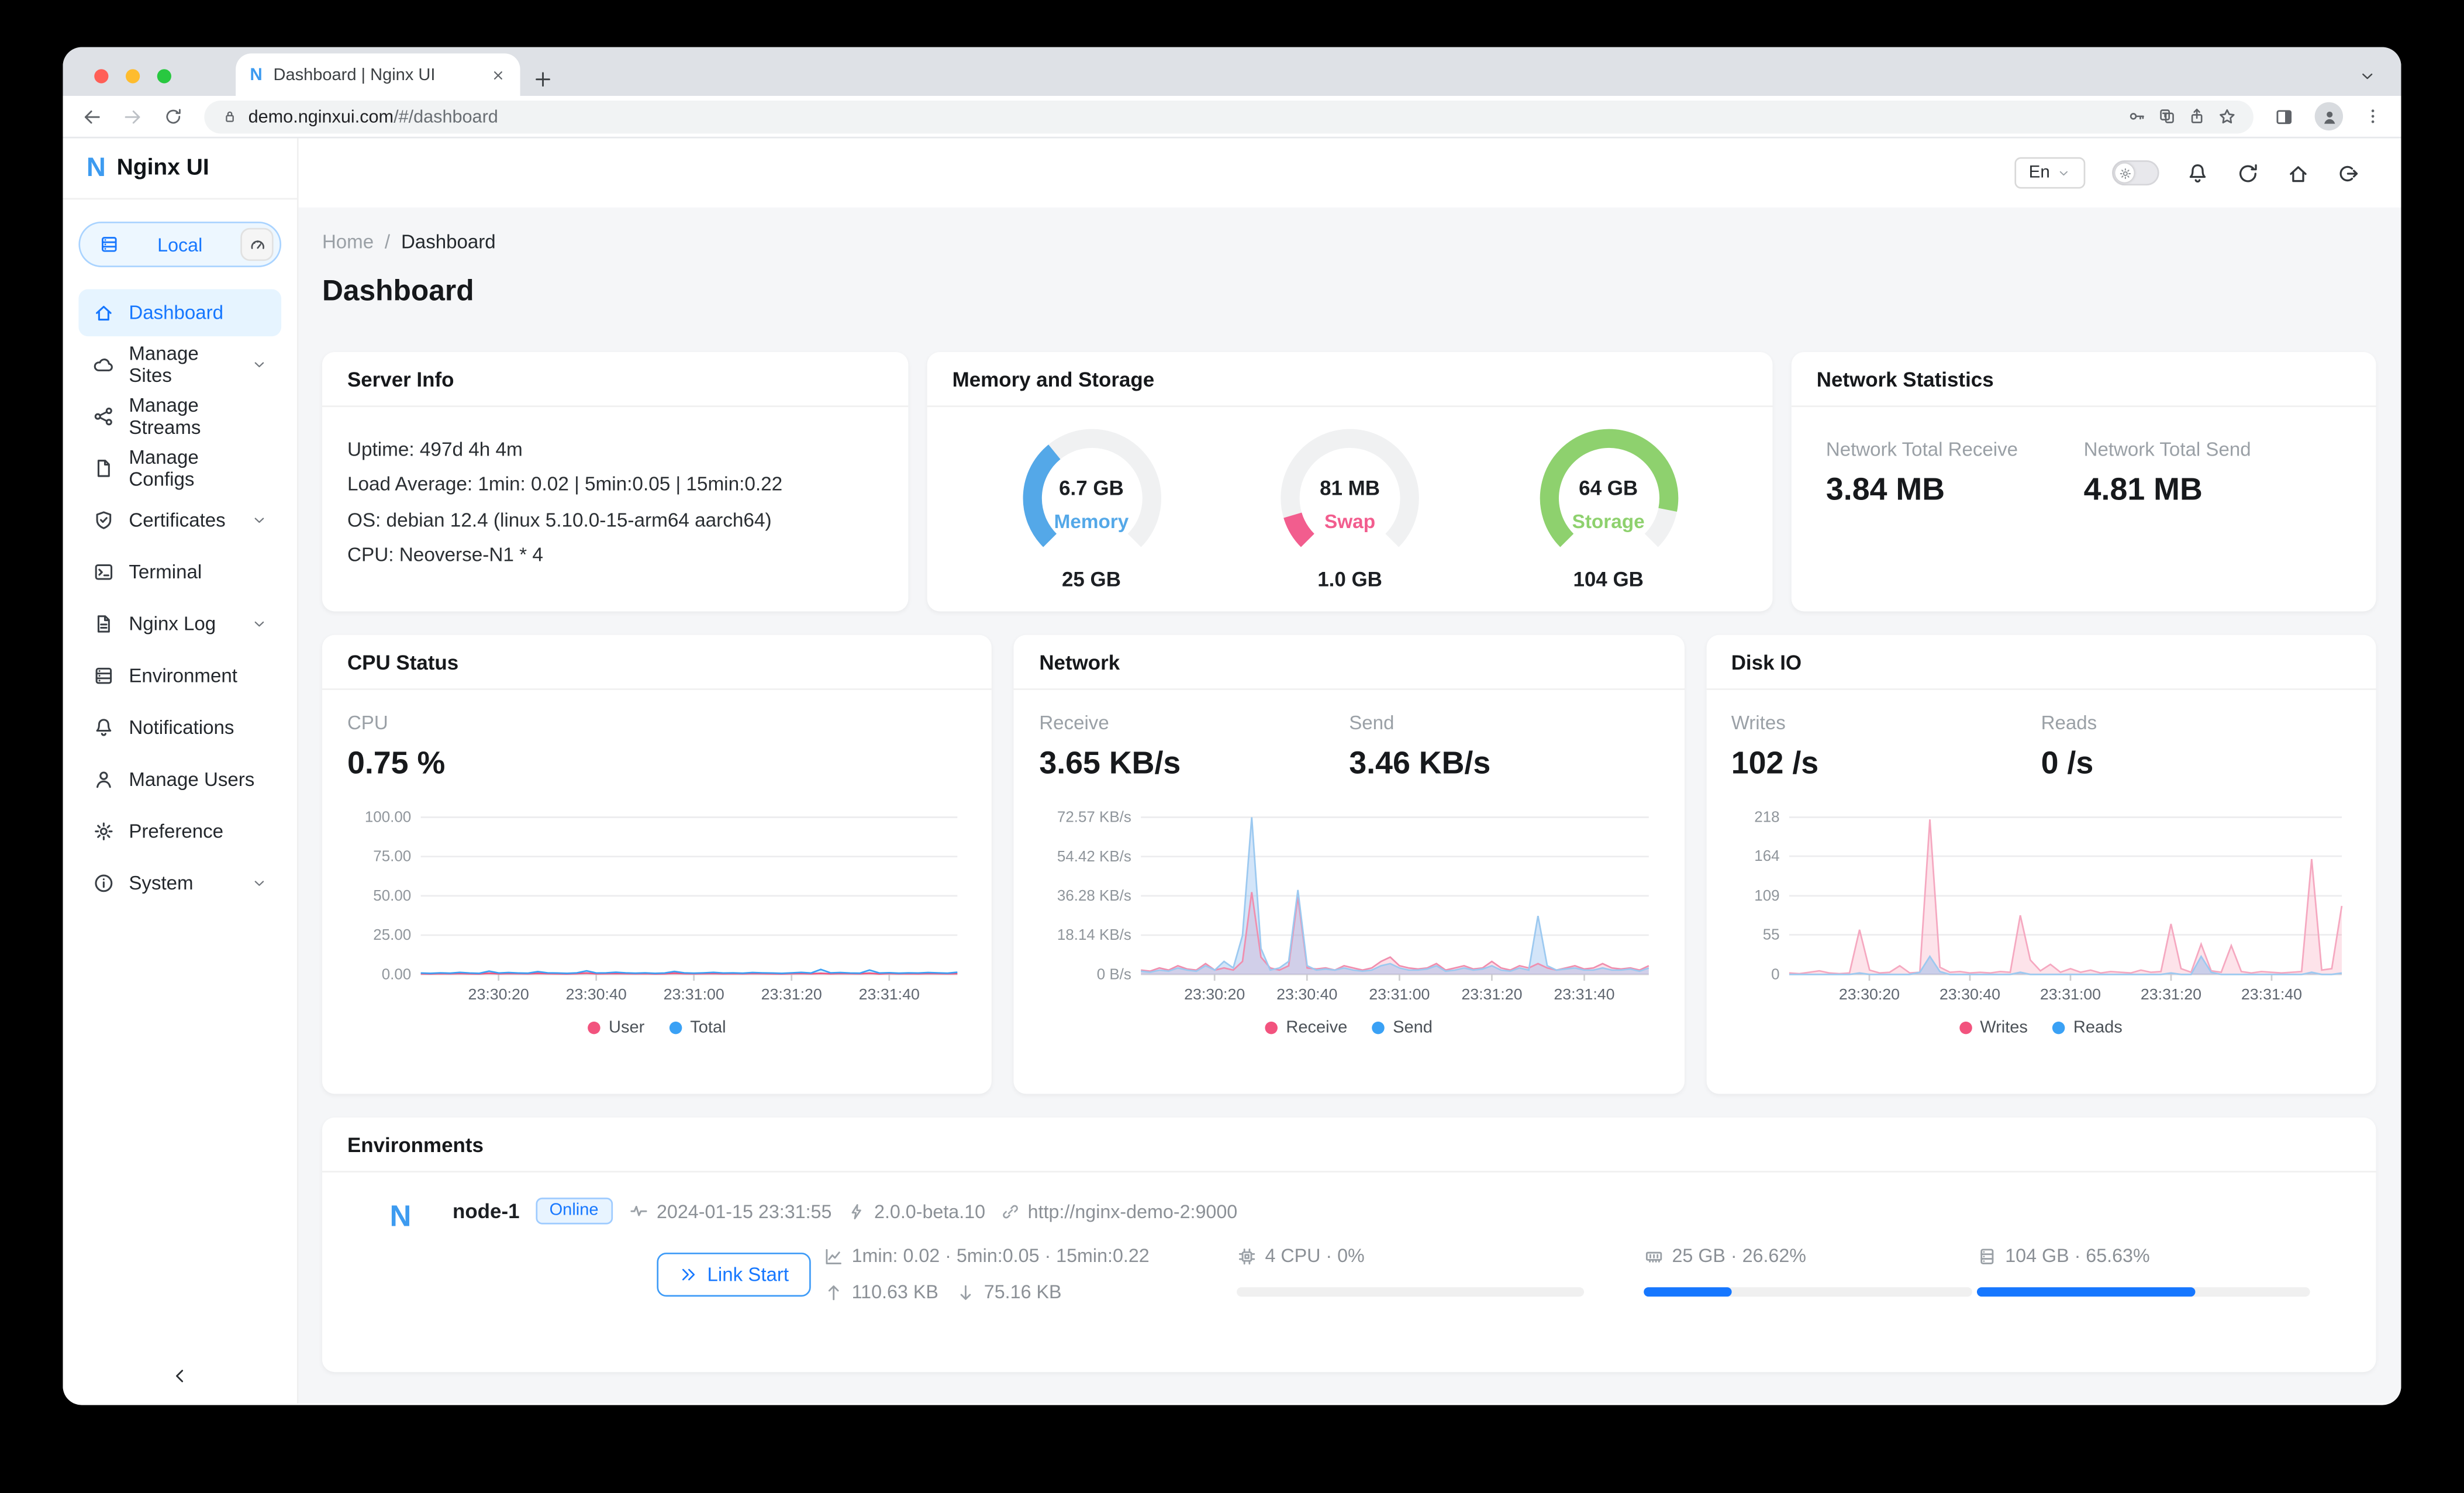 This screenshot has height=1493, width=2464. What do you see at coordinates (2124, 173) in the screenshot?
I see `sun-icon` at bounding box center [2124, 173].